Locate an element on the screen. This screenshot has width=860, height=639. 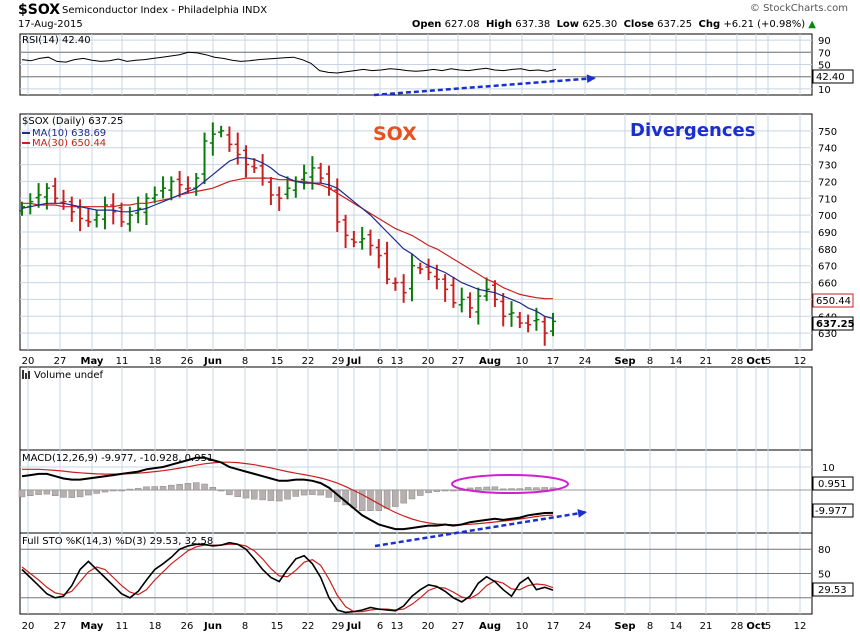
macd-value-tag is located at coordinates (833, 510).